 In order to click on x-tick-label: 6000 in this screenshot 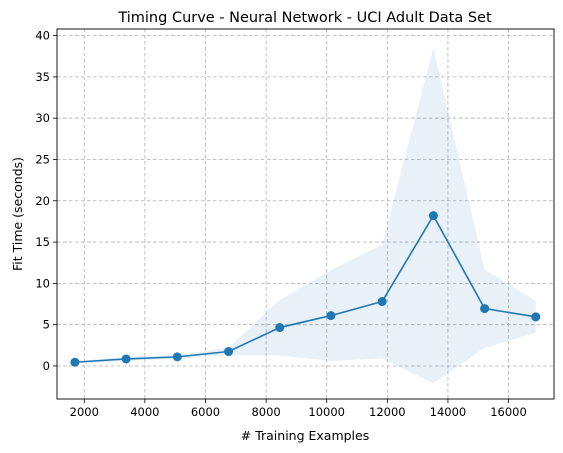, I will do `click(205, 412)`.